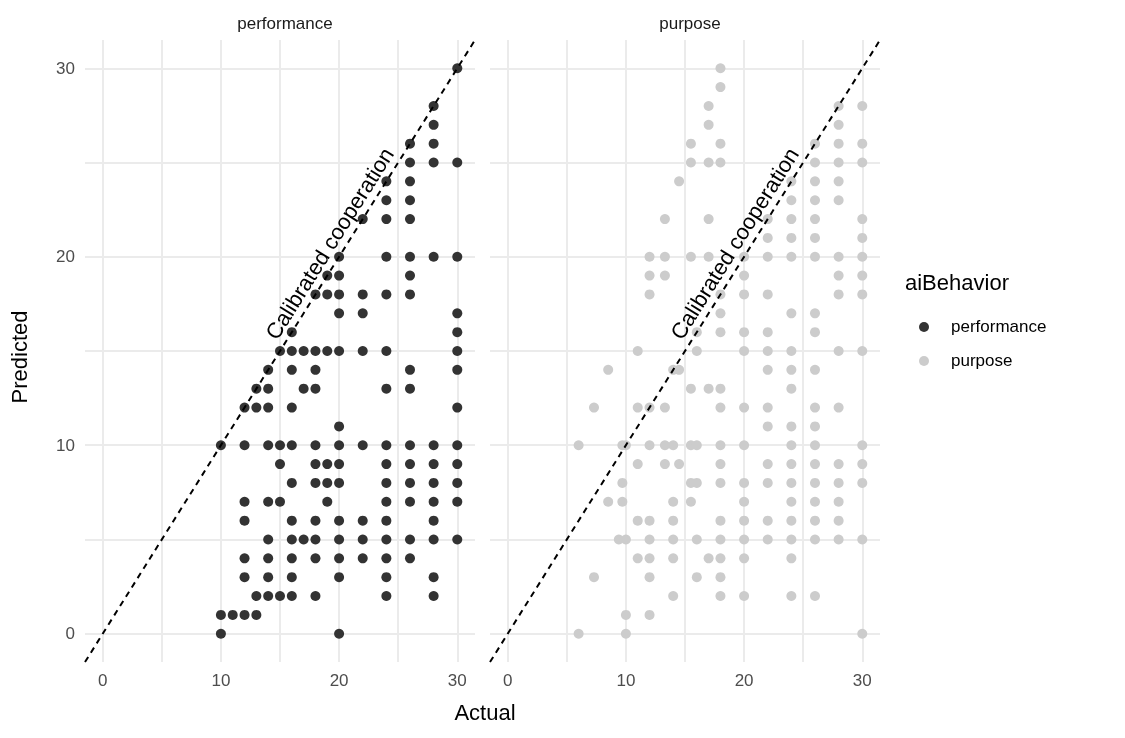 Image resolution: width=1125 pixels, height=738 pixels. What do you see at coordinates (285, 23) in the screenshot?
I see `chart-title: performance` at bounding box center [285, 23].